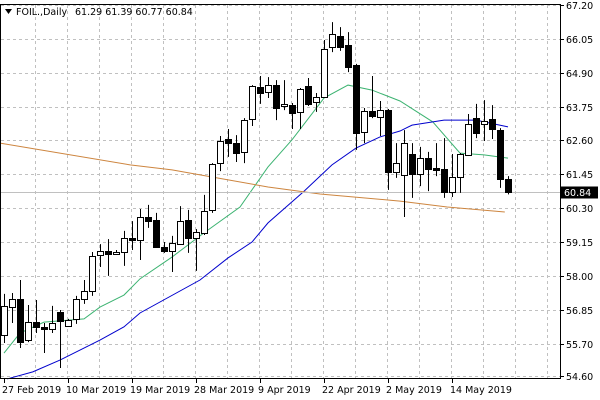  Describe the element at coordinates (579, 377) in the screenshot. I see `y-tick-label: 54.60` at that location.